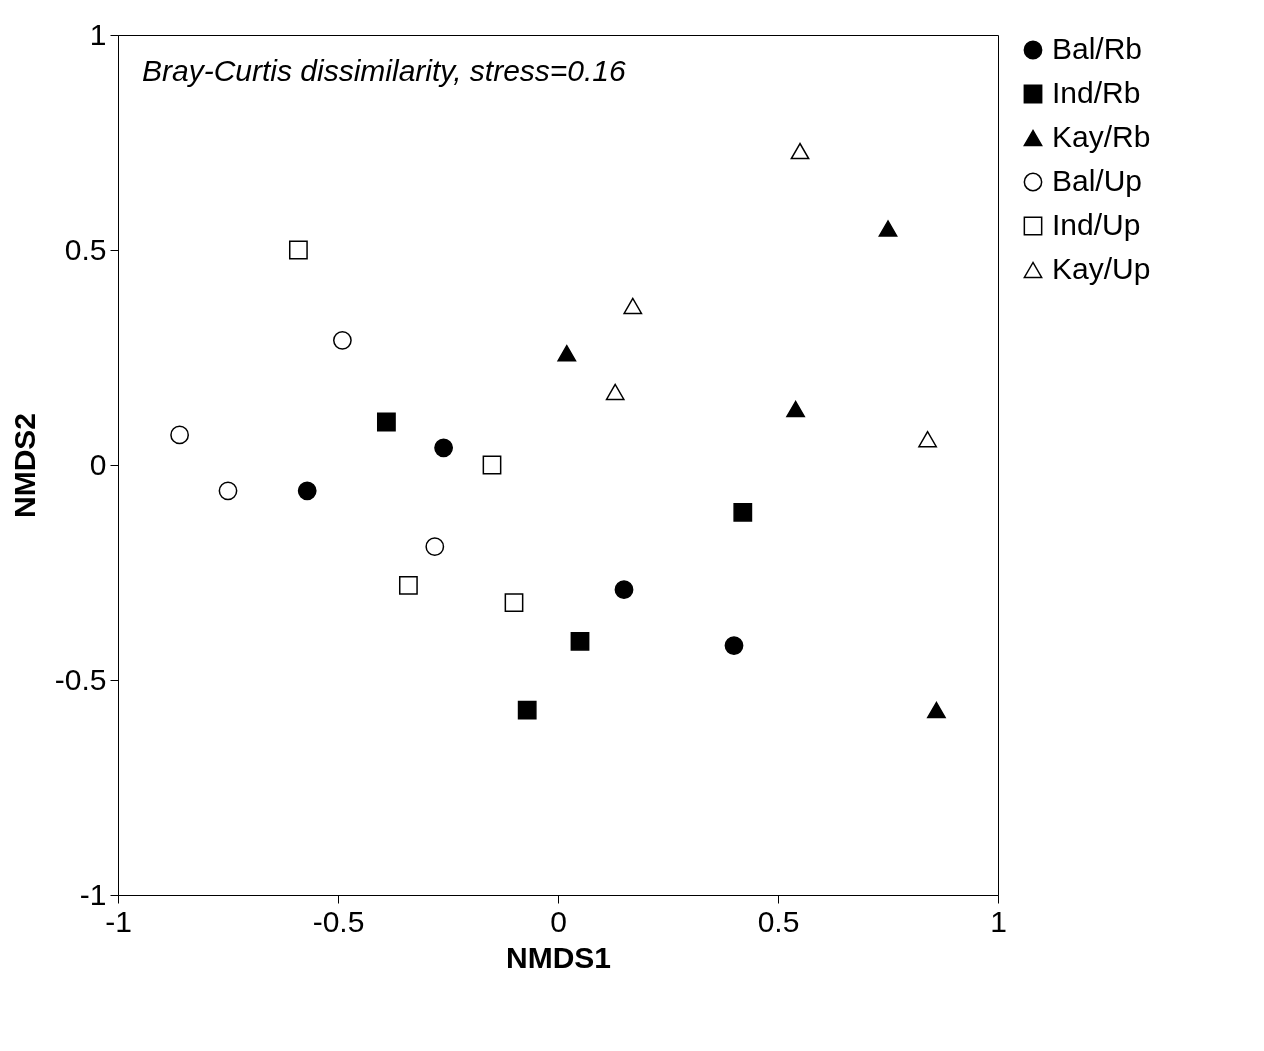 The height and width of the screenshot is (1051, 1264). I want to click on legend-label: Ind/Up, so click(1096, 224).